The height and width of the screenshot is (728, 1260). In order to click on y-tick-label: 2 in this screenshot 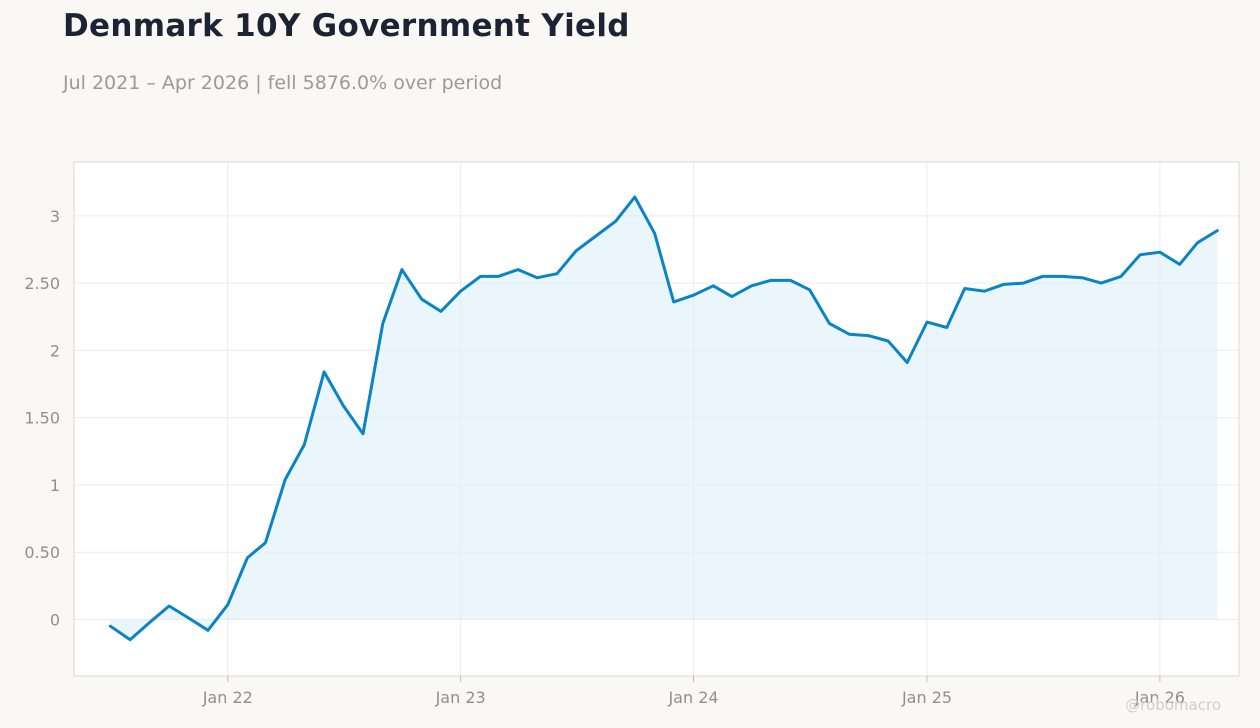, I will do `click(55, 350)`.